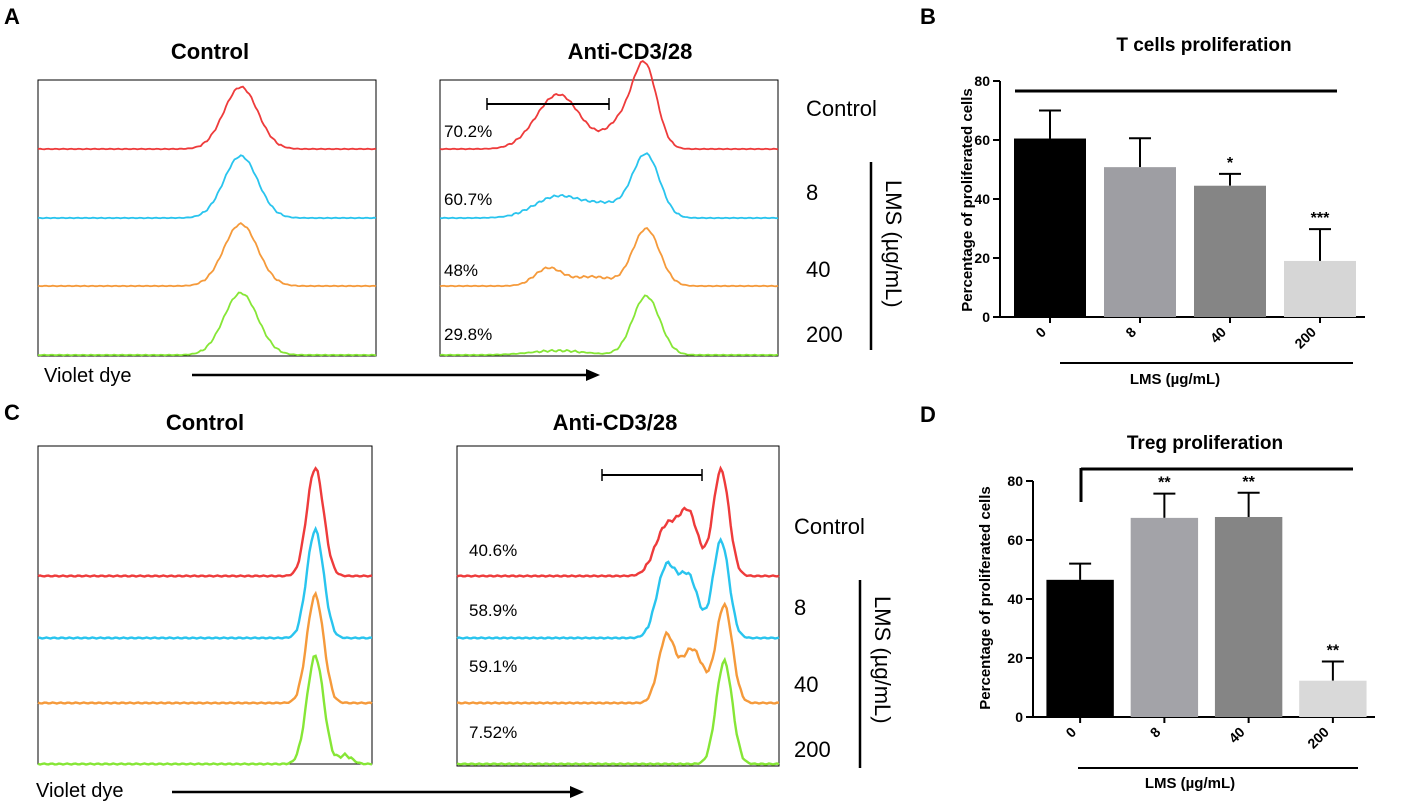 Image resolution: width=1427 pixels, height=804 pixels. Describe the element at coordinates (1333, 651) in the screenshot. I see `panel-d-sig-200: **` at that location.